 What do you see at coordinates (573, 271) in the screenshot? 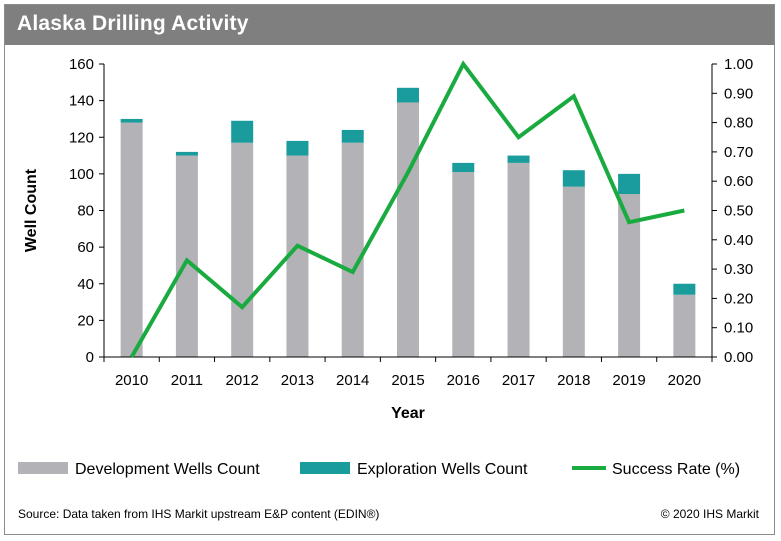
I see `bar-development-2018` at bounding box center [573, 271].